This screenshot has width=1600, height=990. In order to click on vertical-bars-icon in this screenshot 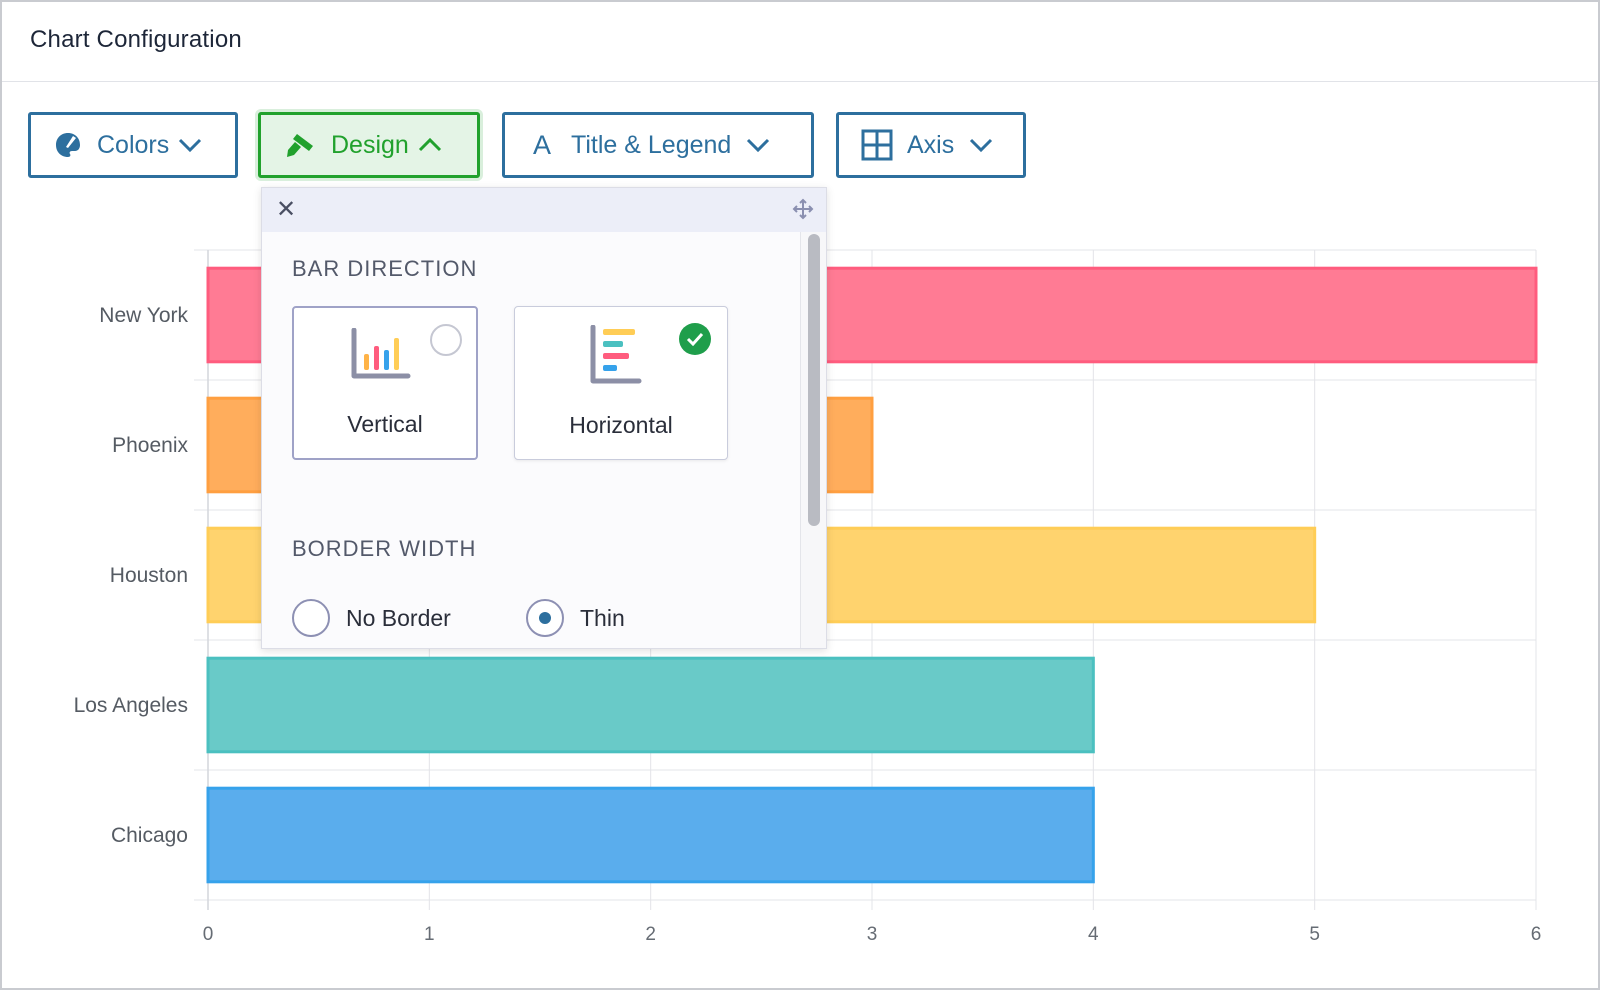, I will do `click(381, 356)`.